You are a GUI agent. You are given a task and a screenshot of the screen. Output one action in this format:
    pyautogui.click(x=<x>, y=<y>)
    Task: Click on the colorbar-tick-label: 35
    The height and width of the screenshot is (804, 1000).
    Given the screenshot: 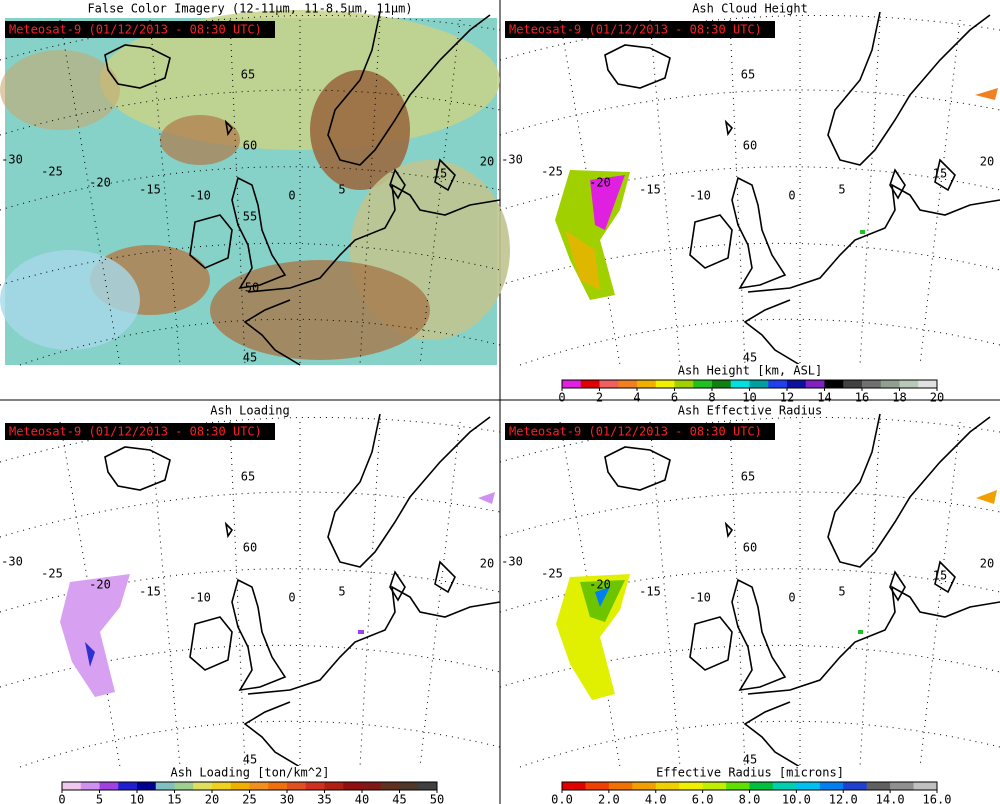 What is the action you would take?
    pyautogui.click(x=324, y=798)
    